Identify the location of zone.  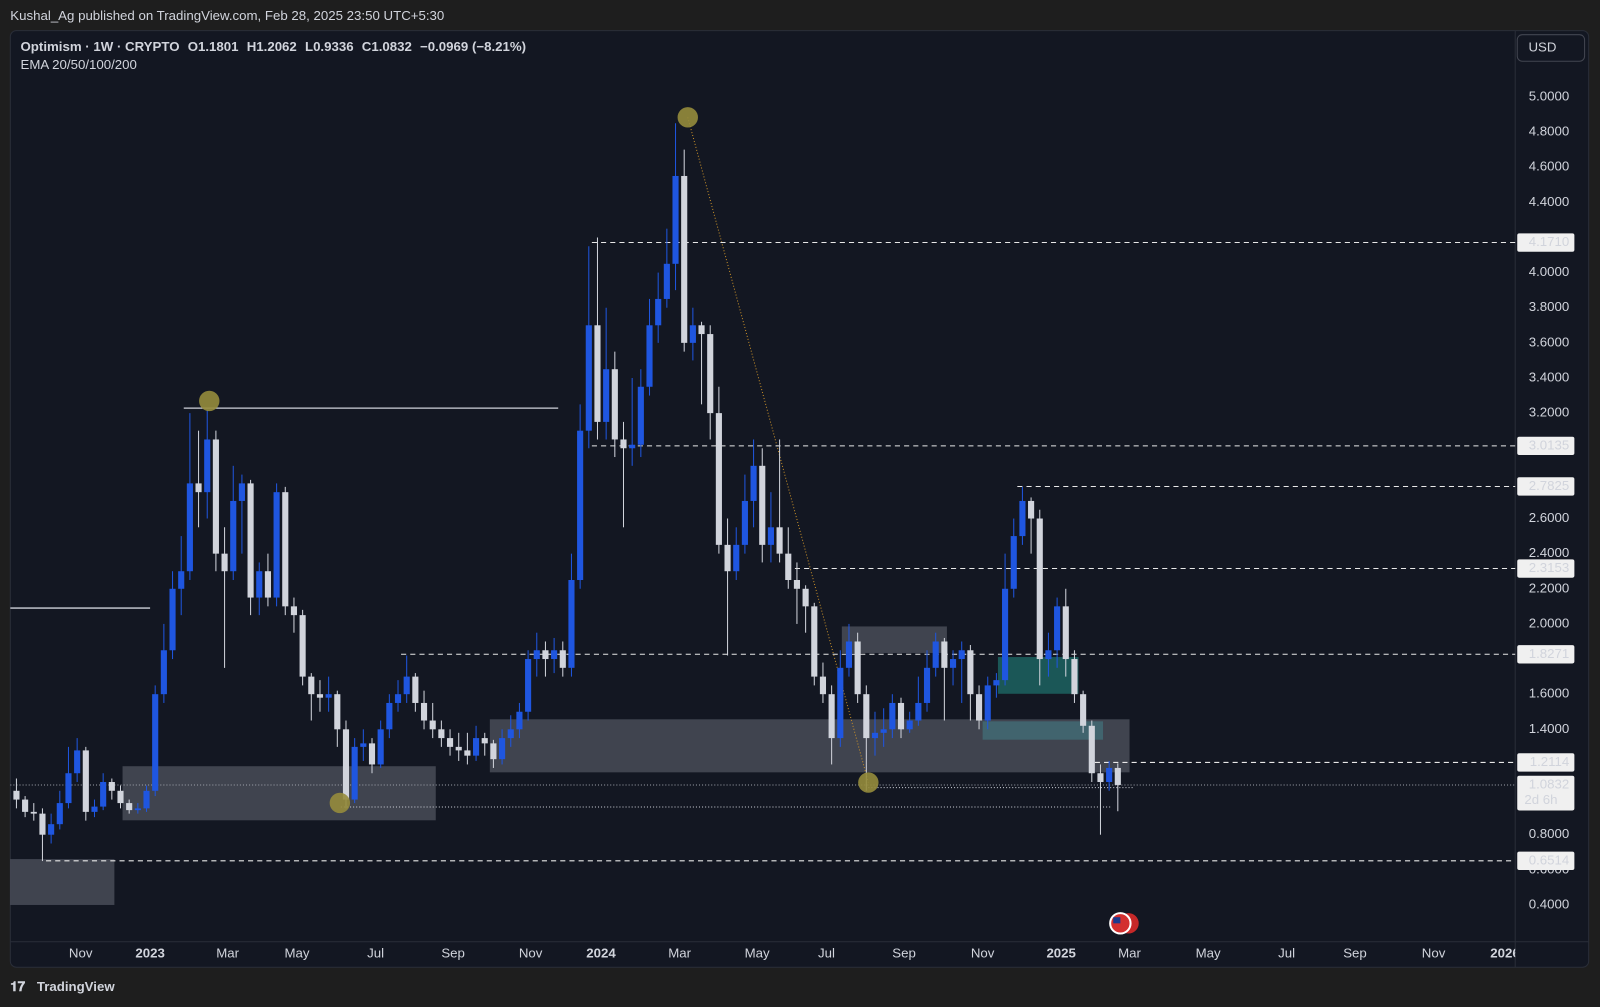
(279, 793).